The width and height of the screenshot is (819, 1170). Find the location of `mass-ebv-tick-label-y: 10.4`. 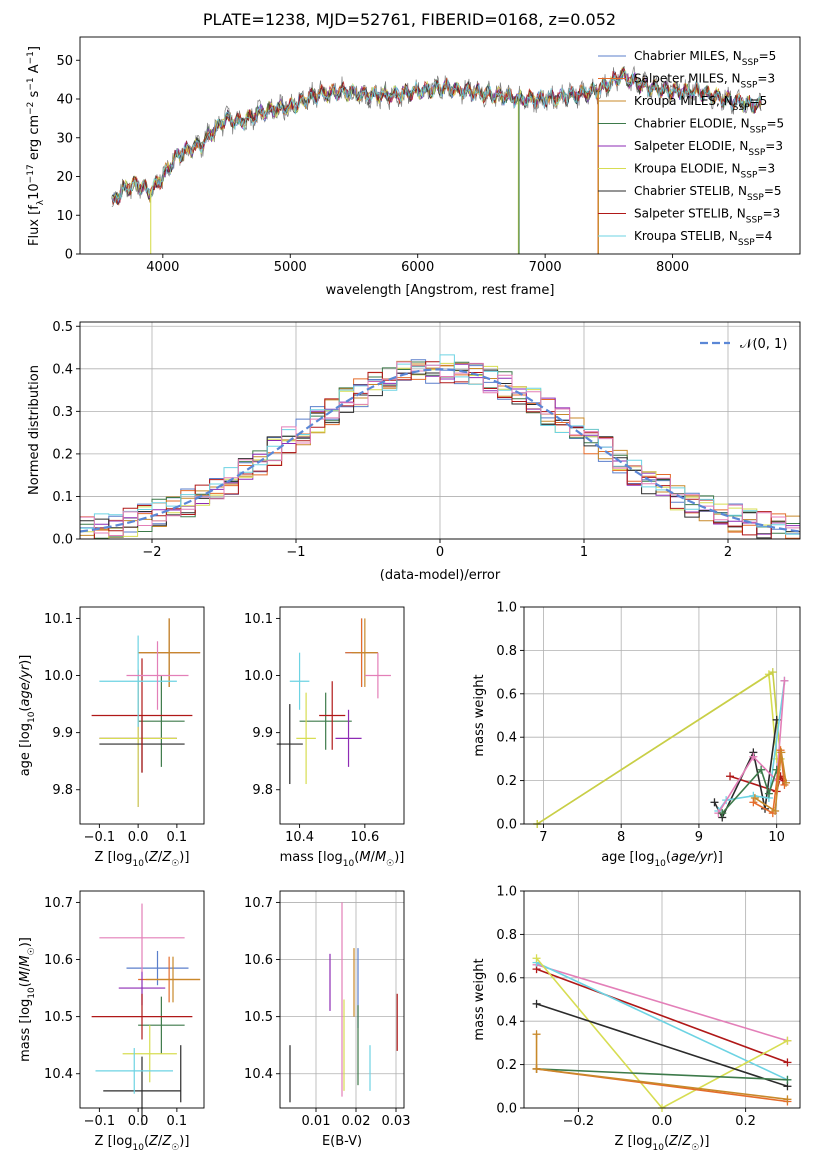

mass-ebv-tick-label-y: 10.4 is located at coordinates (258, 1074).